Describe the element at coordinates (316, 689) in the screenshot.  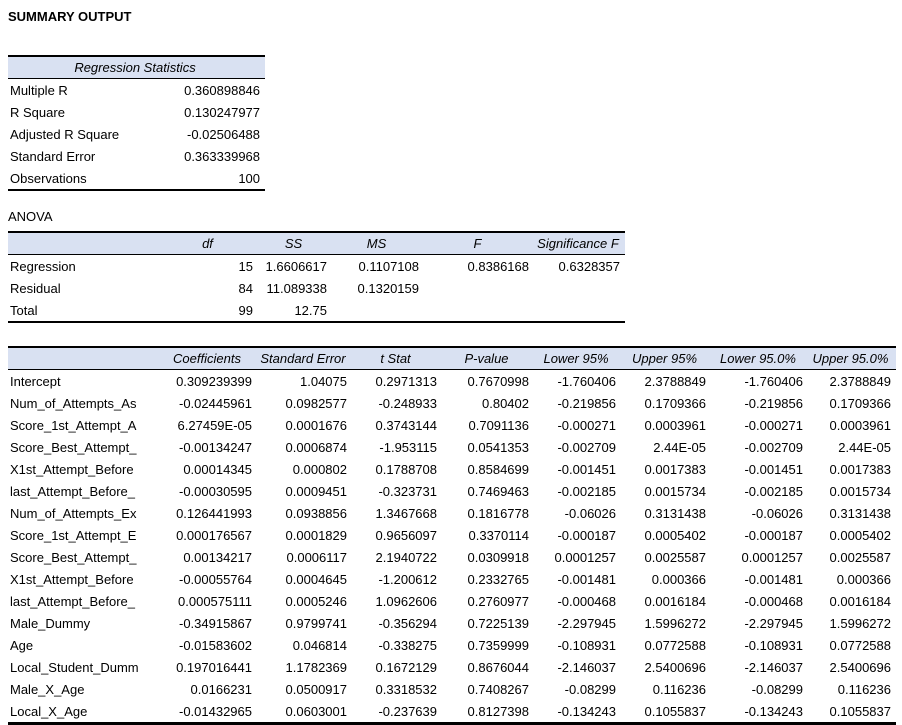
I see `value-cell: 0.0500917` at that location.